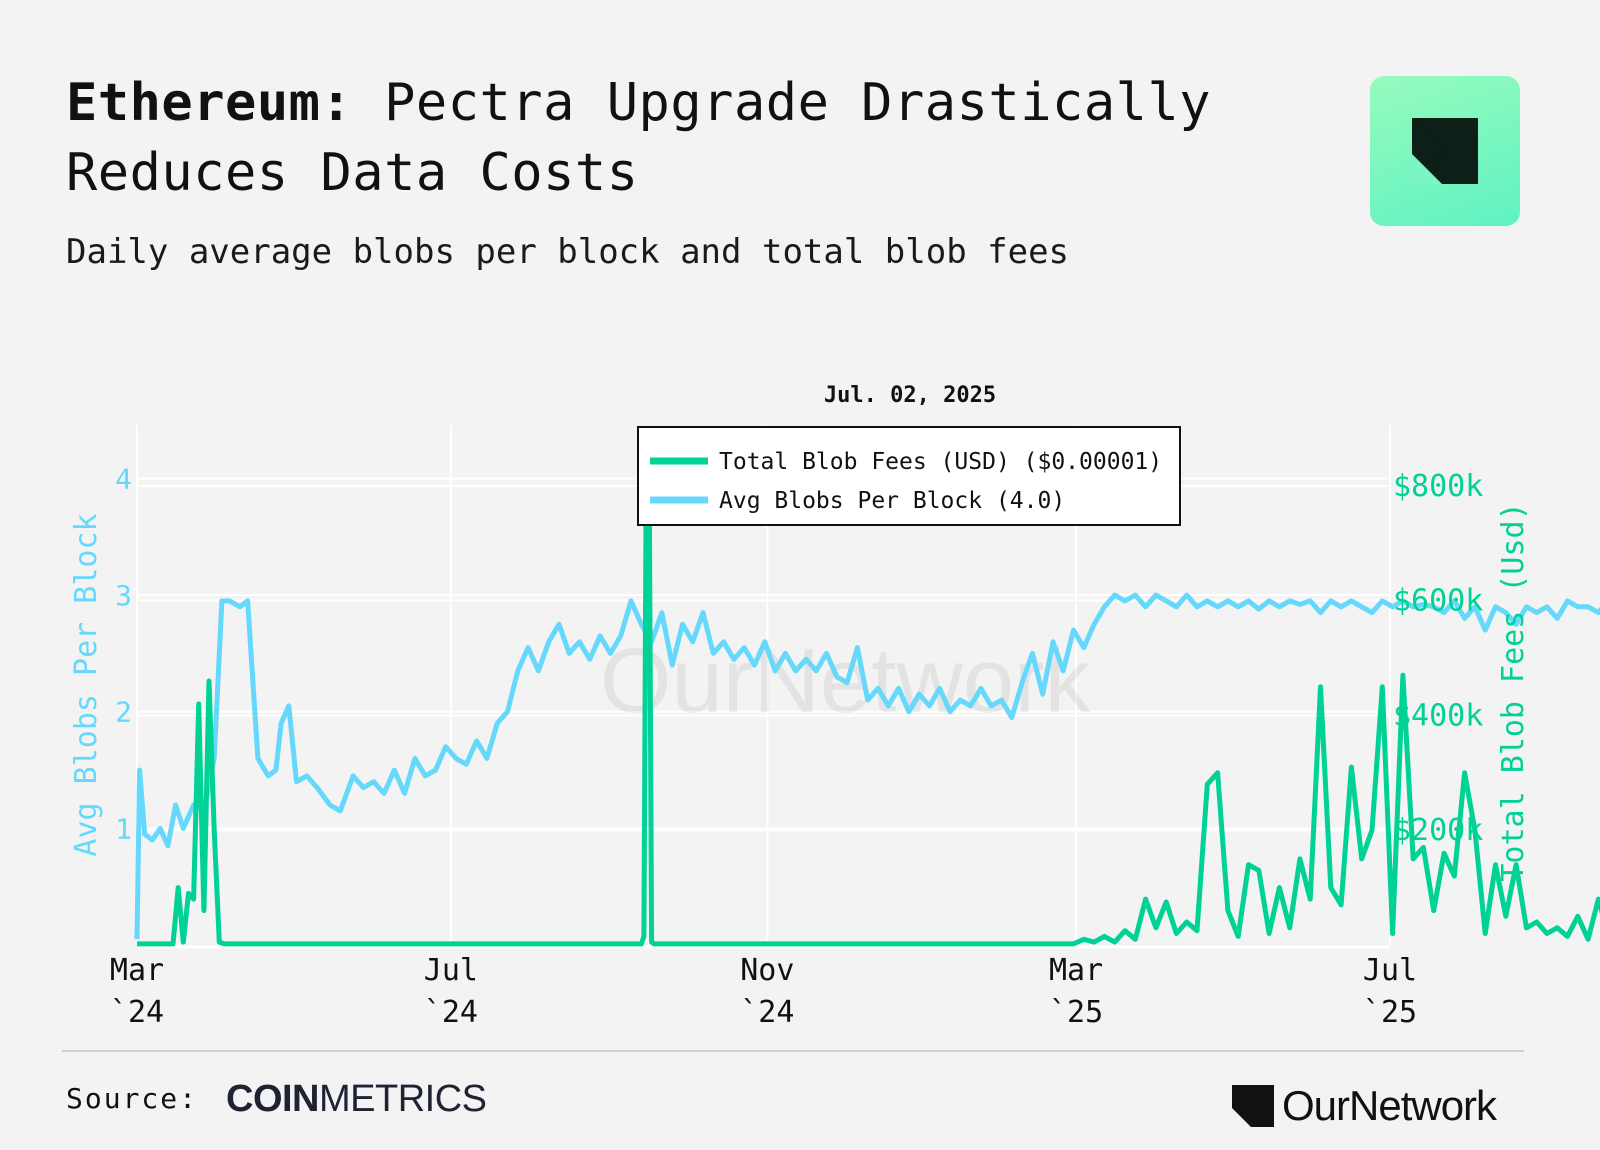 The height and width of the screenshot is (1150, 1600). What do you see at coordinates (273, 1099) in the screenshot?
I see `coinmetrics-bold: COIN` at bounding box center [273, 1099].